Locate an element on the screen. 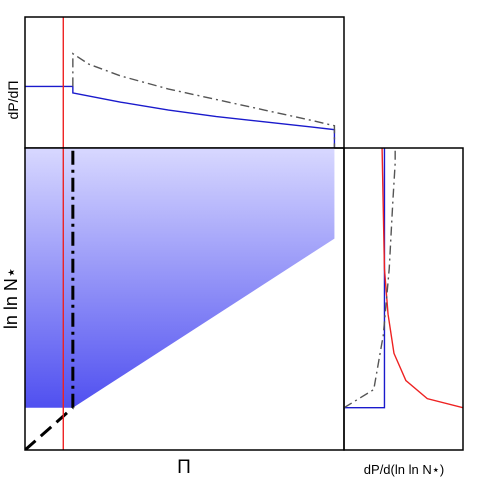 This screenshot has width=491, height=491. main-ylabel: ln ln N⋆ is located at coordinates (11, 298).